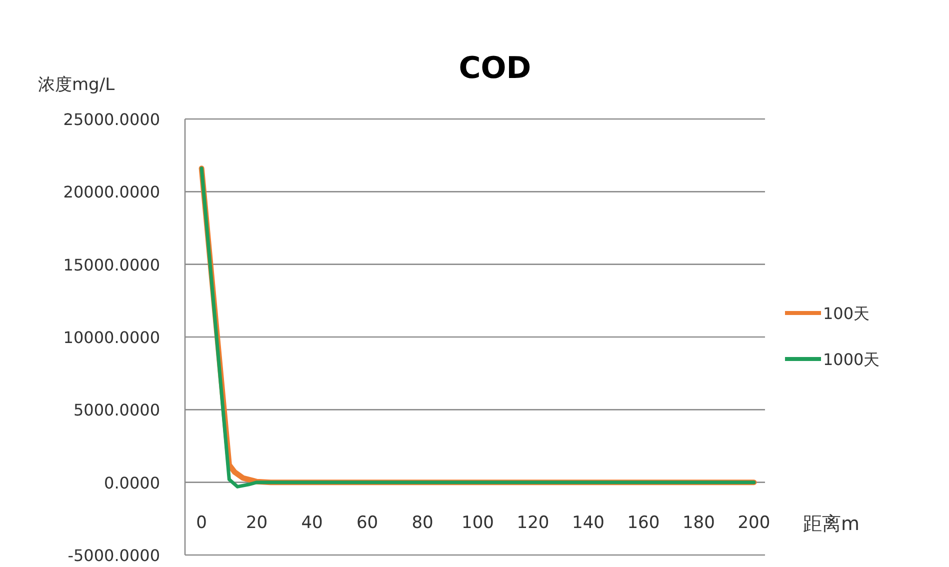 This screenshot has width=949, height=567. I want to click on x-tick-label: 100, so click(478, 523).